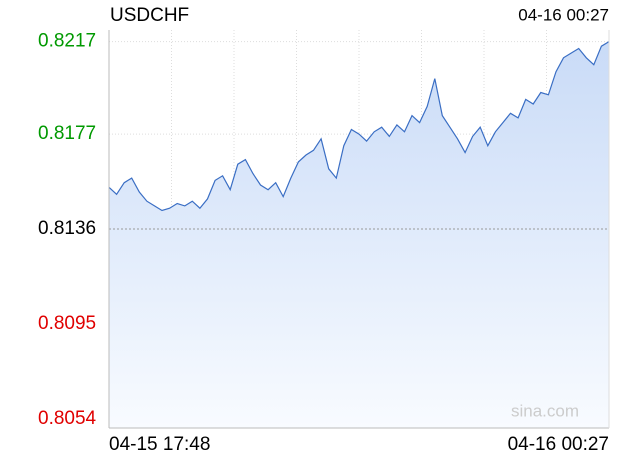 Image resolution: width=620 pixels, height=460 pixels. Describe the element at coordinates (159, 444) in the screenshot. I see `x-tick-label: 04-15 17:48` at that location.